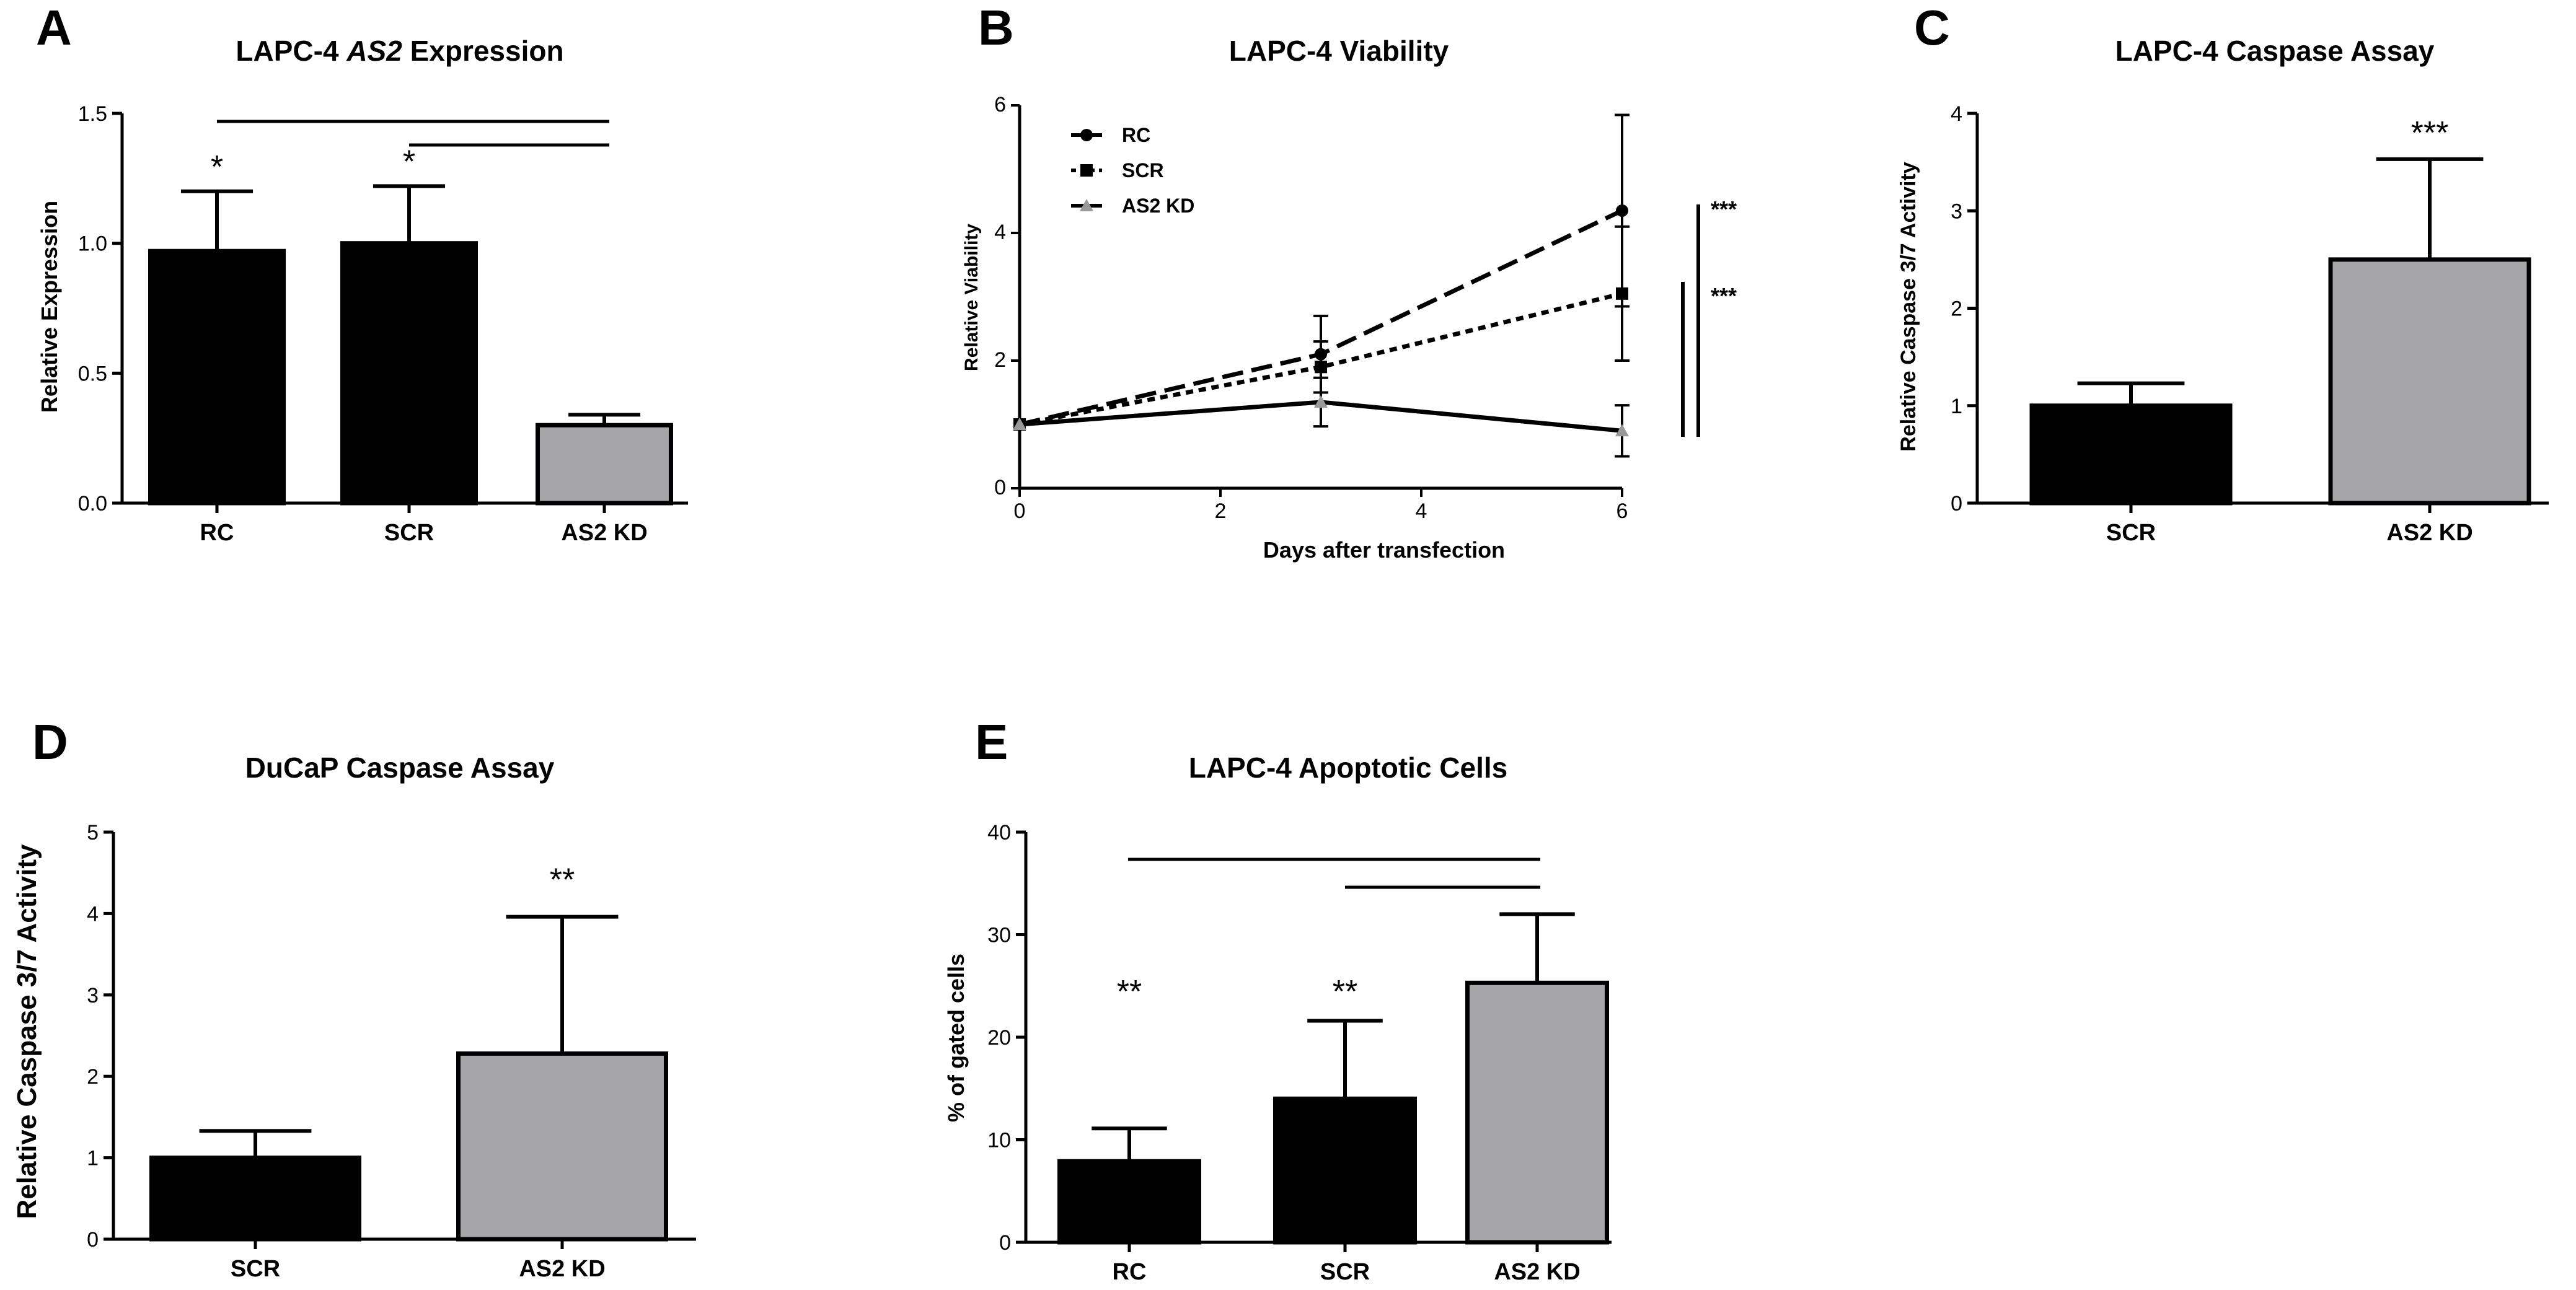 Image resolution: width=2576 pixels, height=1290 pixels. What do you see at coordinates (1724, 296) in the screenshot?
I see `panel-b-significance-scr: ***` at bounding box center [1724, 296].